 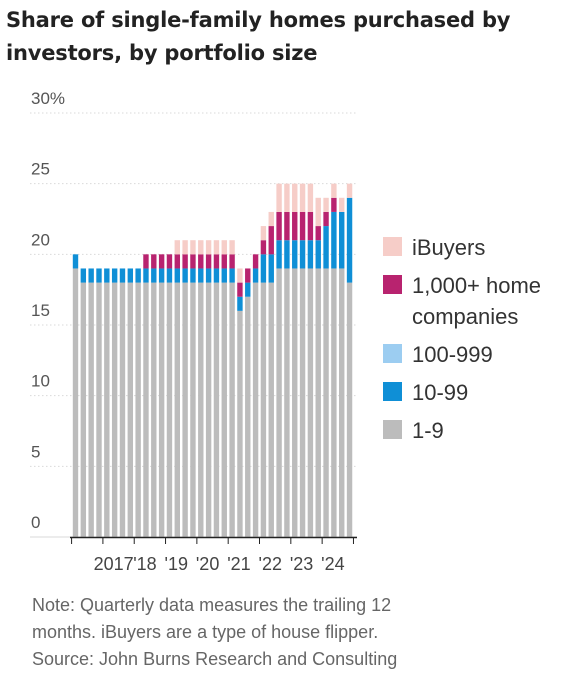 I want to click on x-tick-label: '24, so click(x=332, y=564).